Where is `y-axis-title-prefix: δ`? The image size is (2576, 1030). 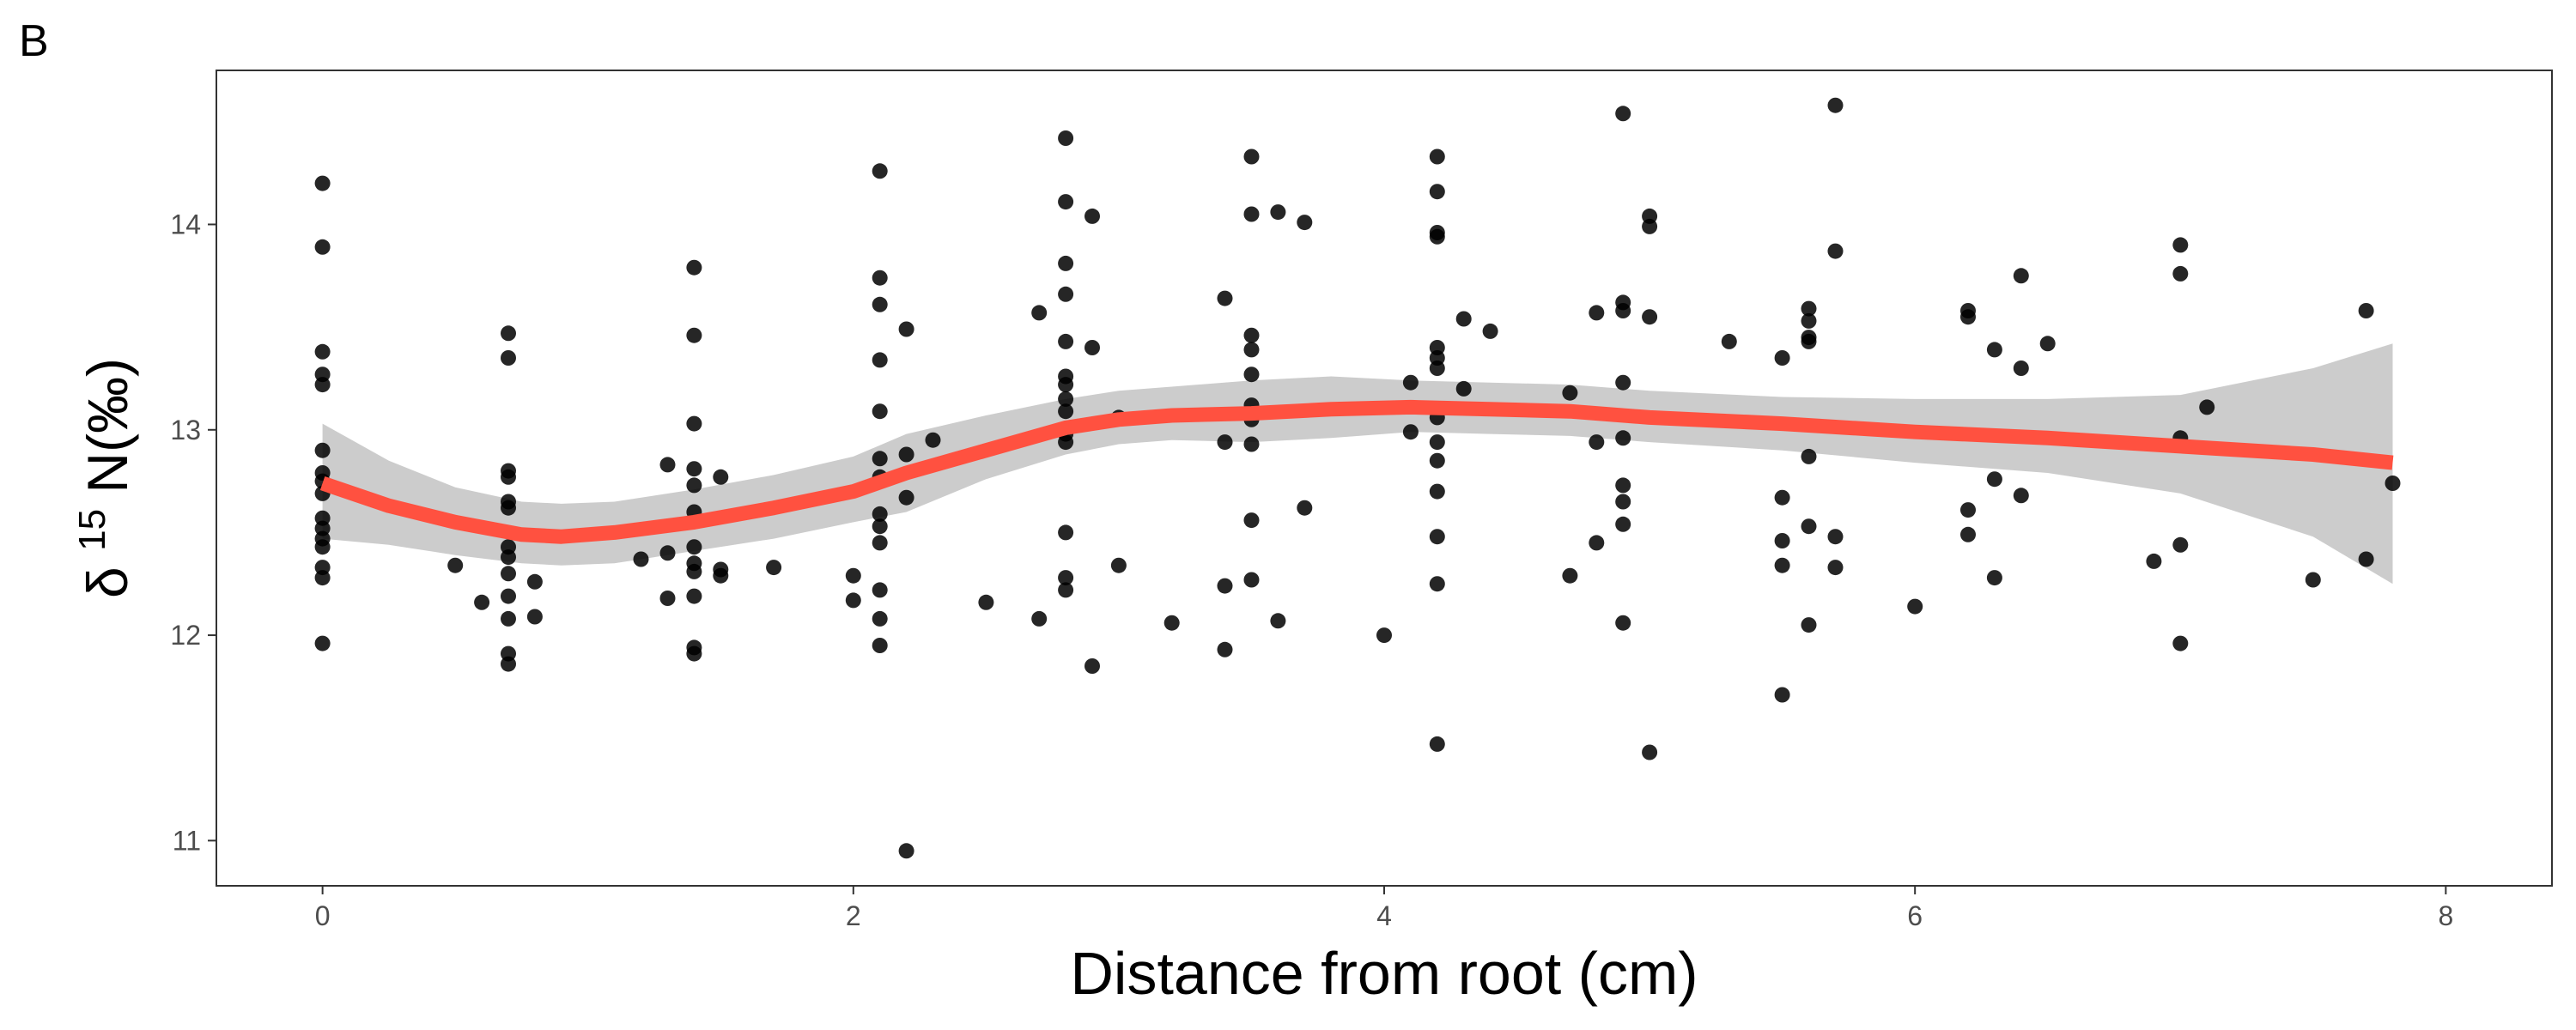
y-axis-title-prefix: δ is located at coordinates (107, 582).